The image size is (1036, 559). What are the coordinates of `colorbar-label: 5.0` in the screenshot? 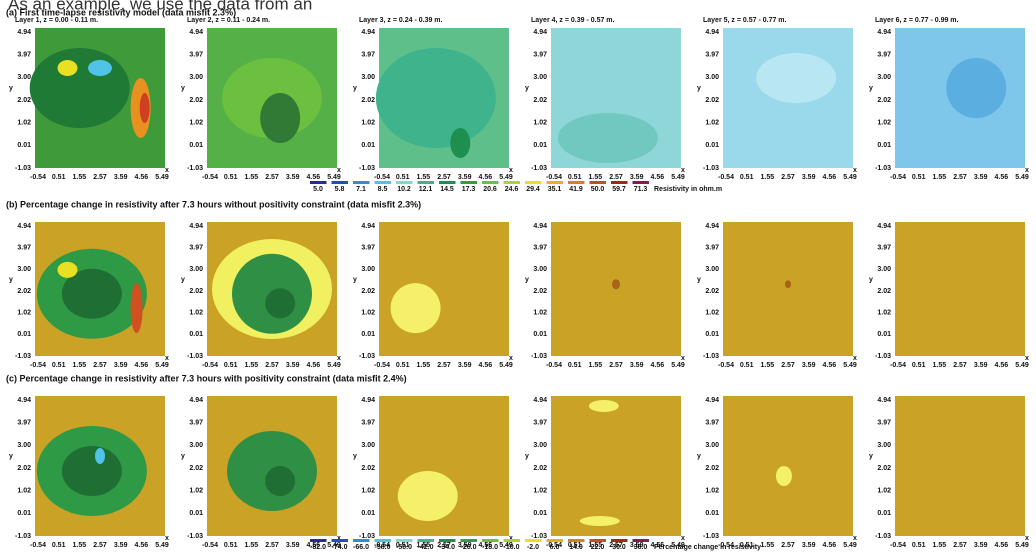 It's located at (318, 189).